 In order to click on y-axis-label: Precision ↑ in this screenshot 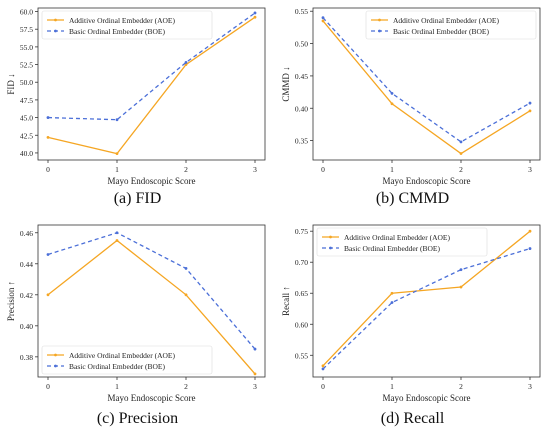, I will do `click(11, 301)`.